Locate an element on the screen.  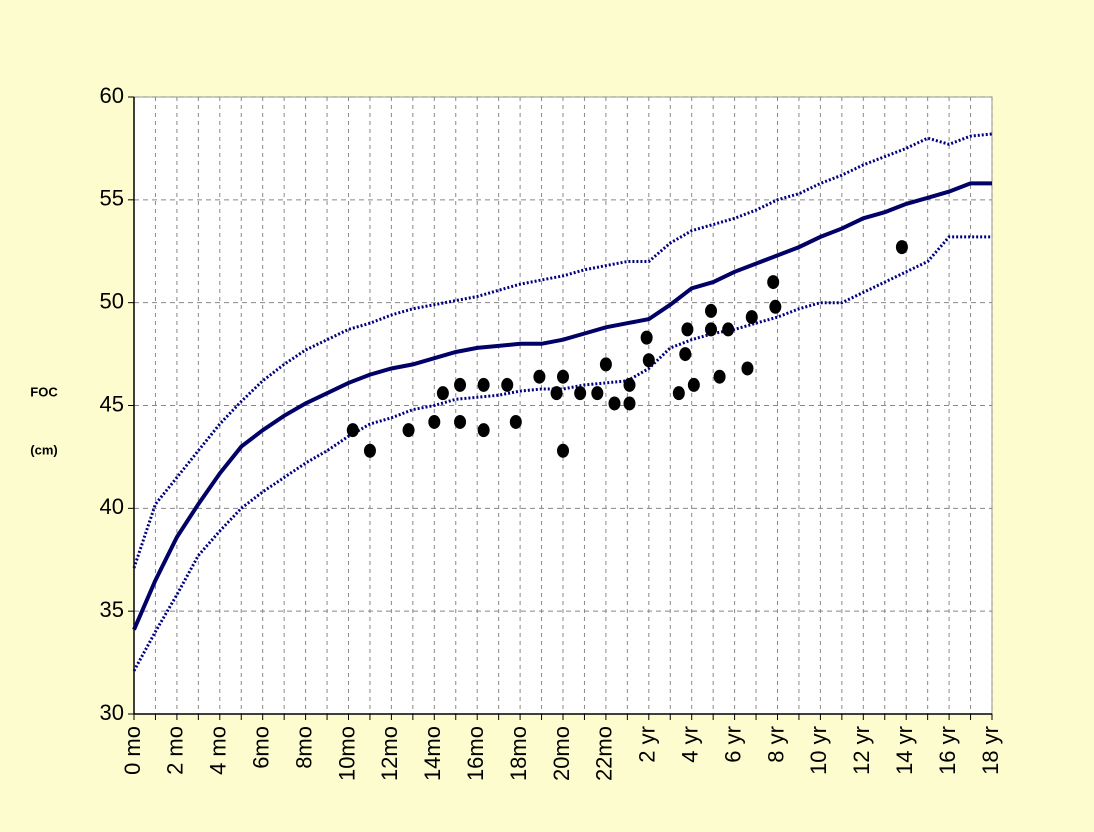
y-tick-label: 60 is located at coordinates (112, 95).